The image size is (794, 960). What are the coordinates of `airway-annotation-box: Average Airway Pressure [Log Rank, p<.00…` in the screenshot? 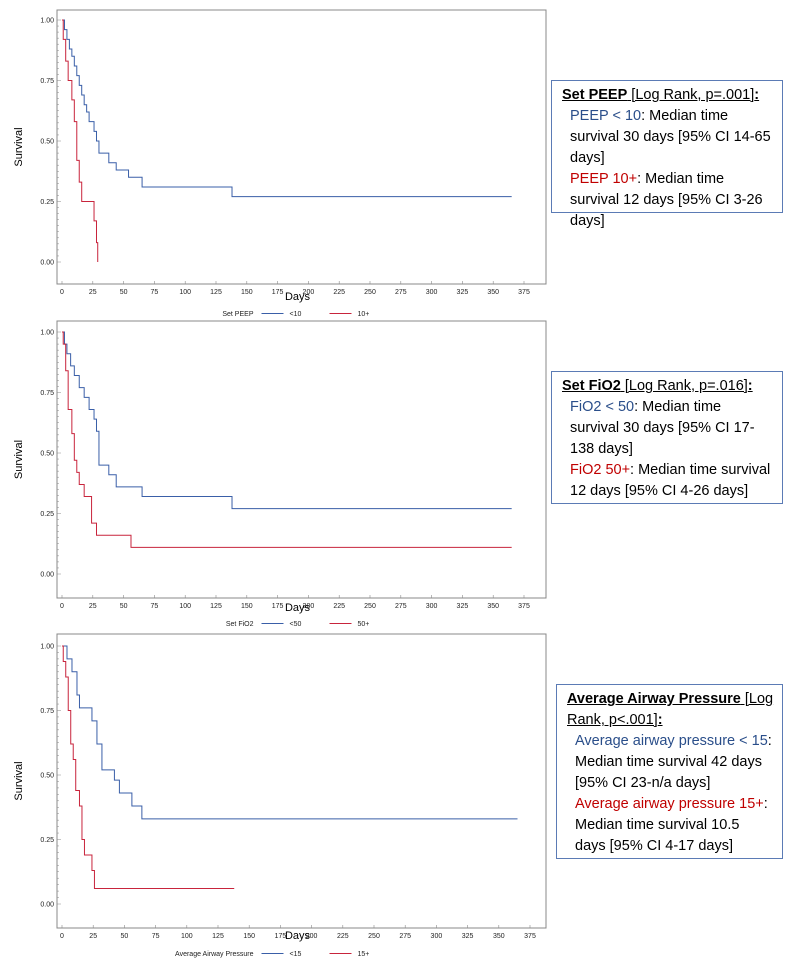 It's located at (669, 771).